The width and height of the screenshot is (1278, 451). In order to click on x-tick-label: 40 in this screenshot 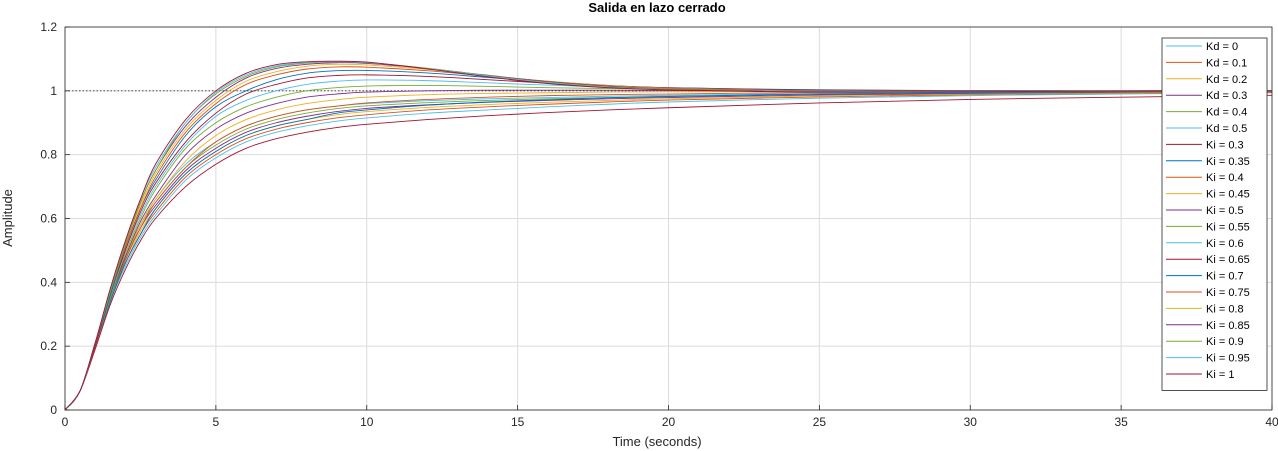, I will do `click(1271, 422)`.